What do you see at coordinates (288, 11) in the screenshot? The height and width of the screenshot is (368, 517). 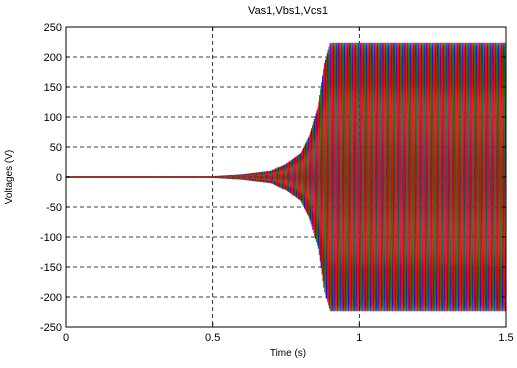 I see `chart-title: Vas1,Vbs1,Vcs1` at bounding box center [288, 11].